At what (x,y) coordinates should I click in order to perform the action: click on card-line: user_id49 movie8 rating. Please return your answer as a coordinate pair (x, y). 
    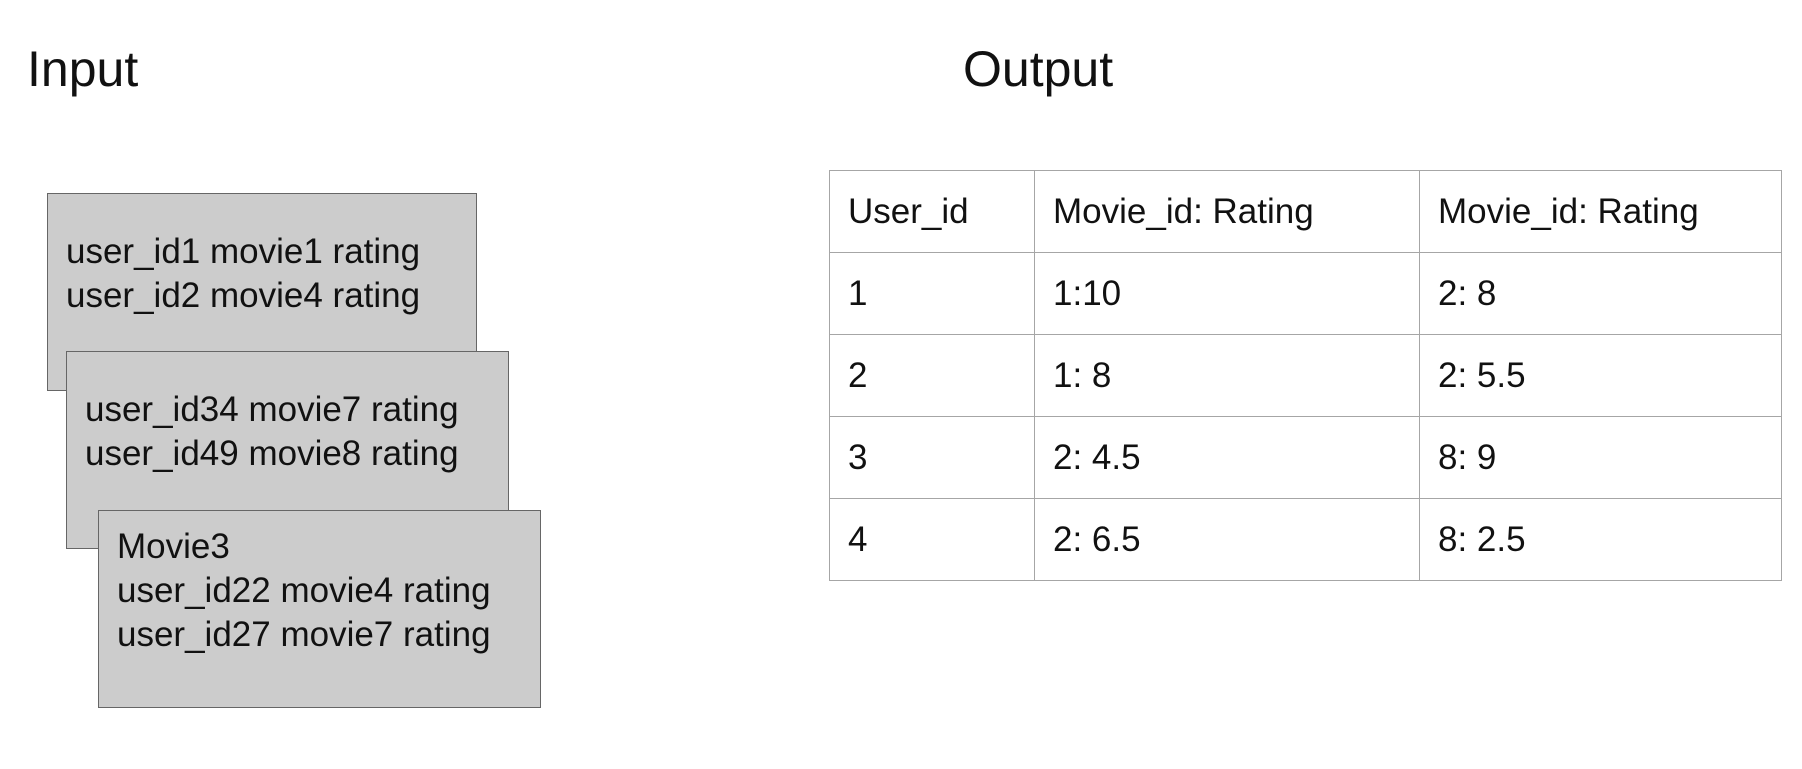
    Looking at the image, I should click on (272, 453).